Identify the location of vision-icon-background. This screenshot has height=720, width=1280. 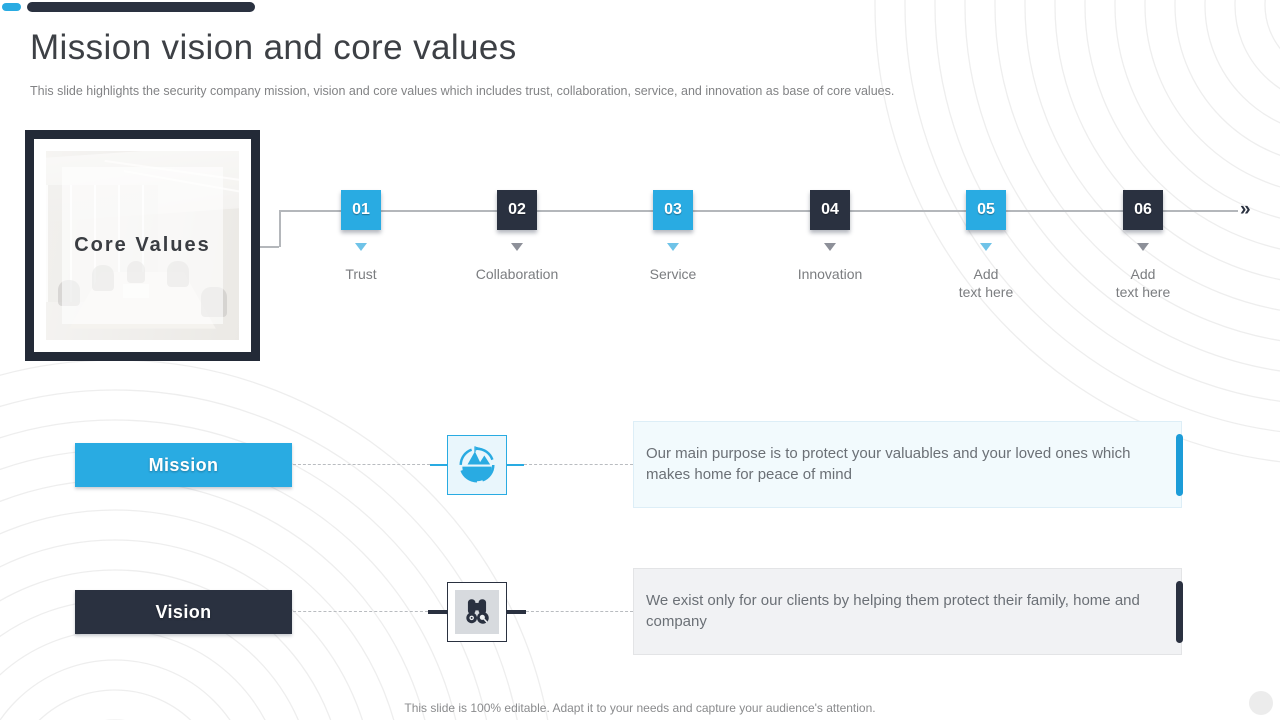
(477, 612).